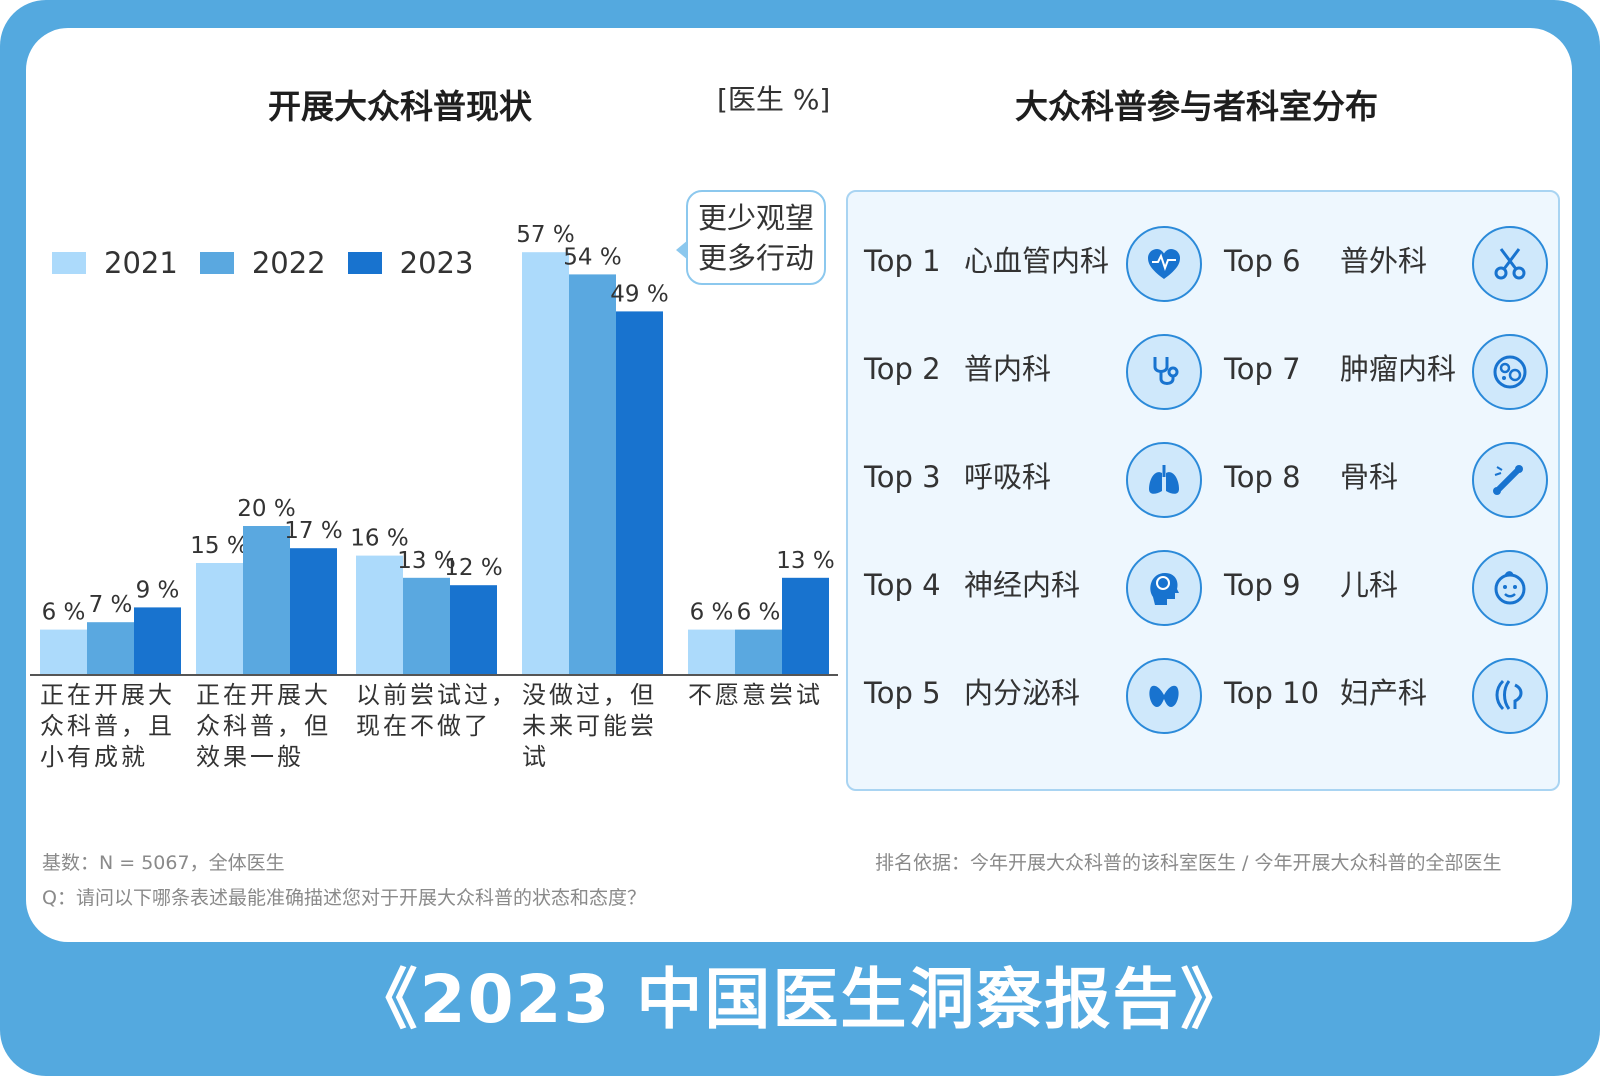  Describe the element at coordinates (1510, 264) in the screenshot. I see `scissors-icon` at that location.